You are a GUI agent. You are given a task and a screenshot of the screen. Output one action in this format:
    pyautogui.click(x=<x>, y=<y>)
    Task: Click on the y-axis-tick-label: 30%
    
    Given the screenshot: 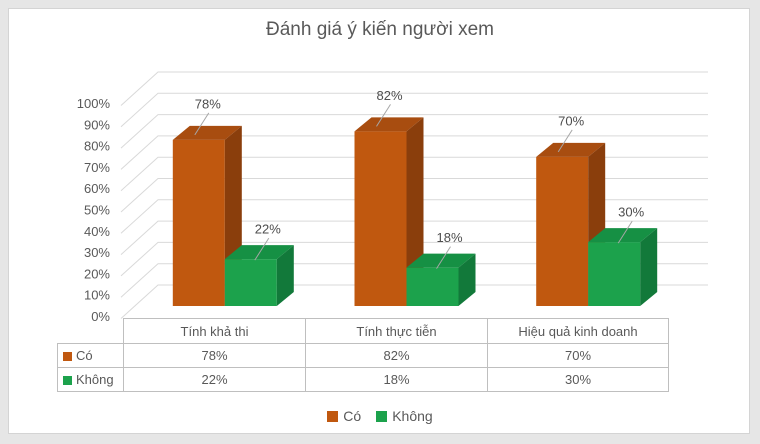 What is the action you would take?
    pyautogui.click(x=97, y=252)
    